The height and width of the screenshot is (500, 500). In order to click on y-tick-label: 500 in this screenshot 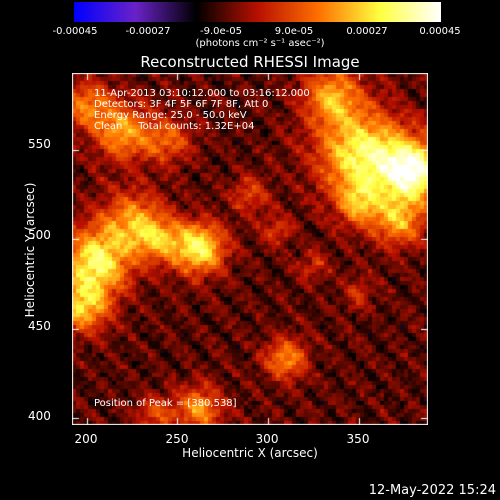, I will do `click(39, 235)`.